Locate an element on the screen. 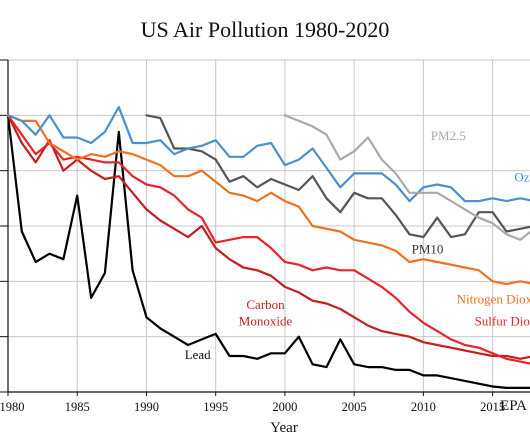  series-label-line: Ozone is located at coordinates (522, 177).